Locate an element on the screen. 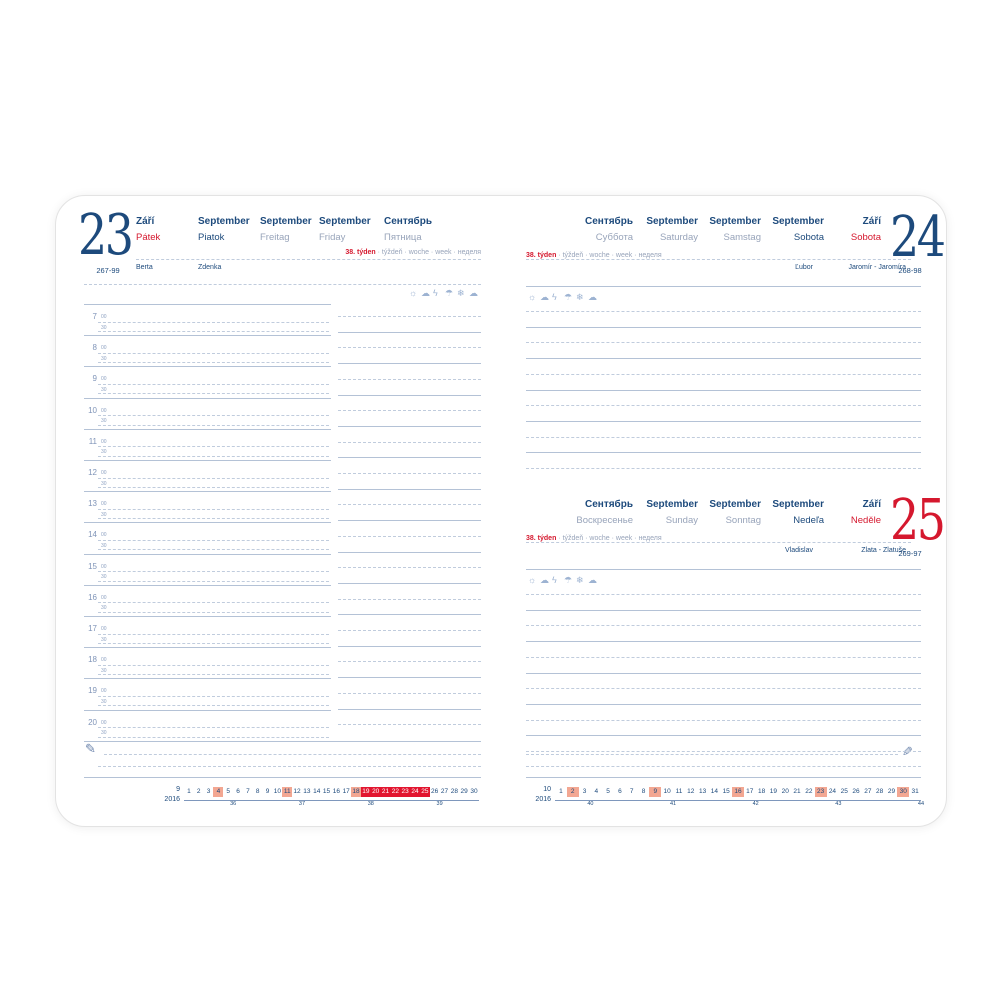 The width and height of the screenshot is (1000, 1000). left-calendar-day: 9 is located at coordinates (267, 791).